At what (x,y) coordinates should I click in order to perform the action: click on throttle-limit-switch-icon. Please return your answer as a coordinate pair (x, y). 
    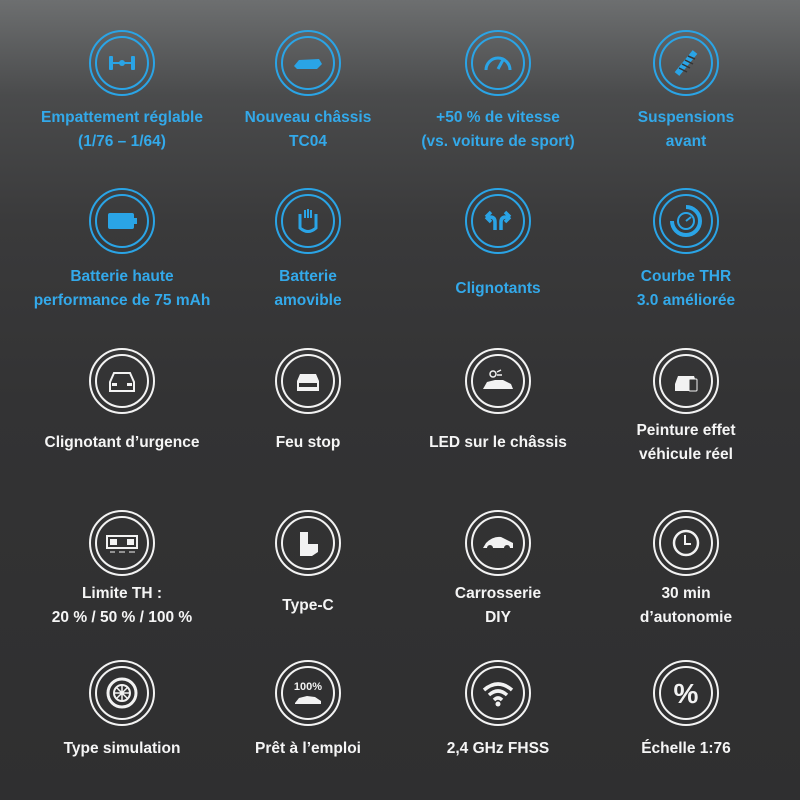
    Looking at the image, I should click on (122, 543).